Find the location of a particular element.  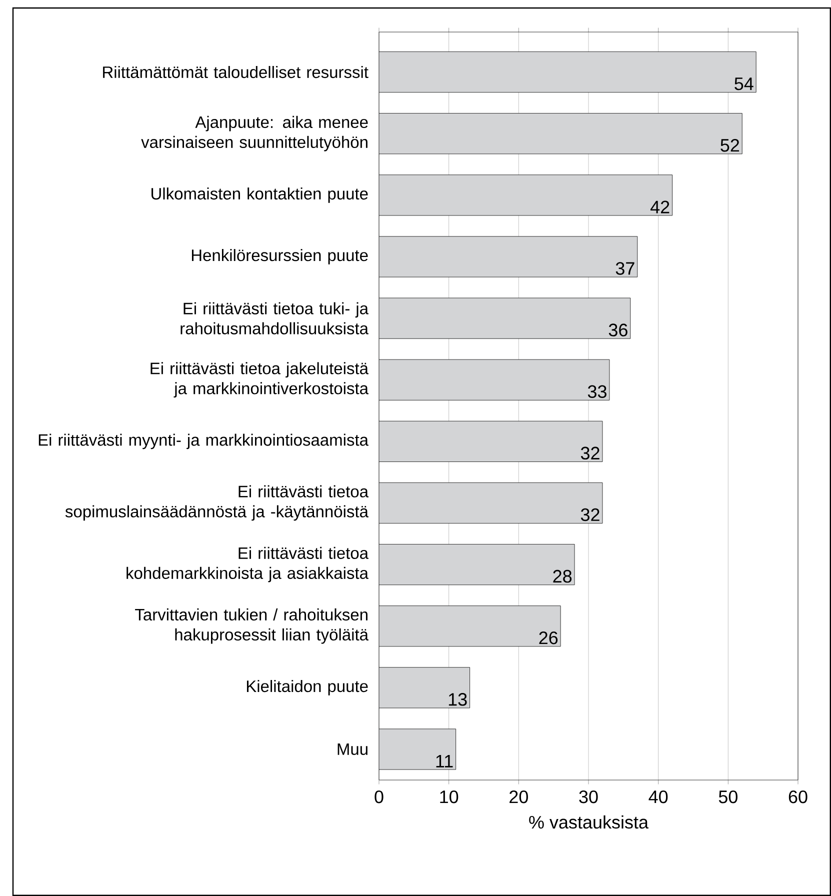

x-tick-label: 10 is located at coordinates (449, 797).